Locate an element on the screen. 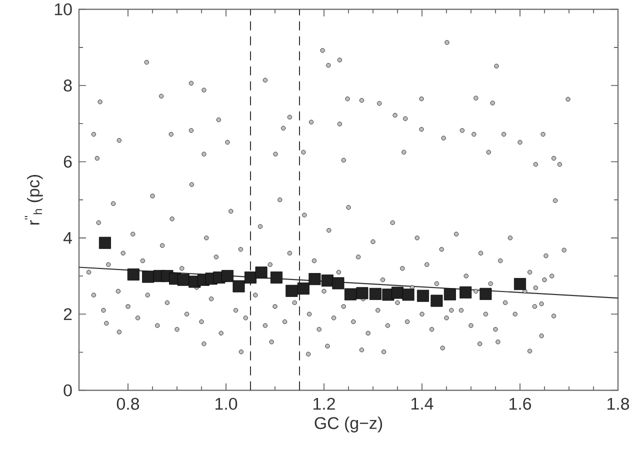  y-tick-label: 0 is located at coordinates (68, 390).